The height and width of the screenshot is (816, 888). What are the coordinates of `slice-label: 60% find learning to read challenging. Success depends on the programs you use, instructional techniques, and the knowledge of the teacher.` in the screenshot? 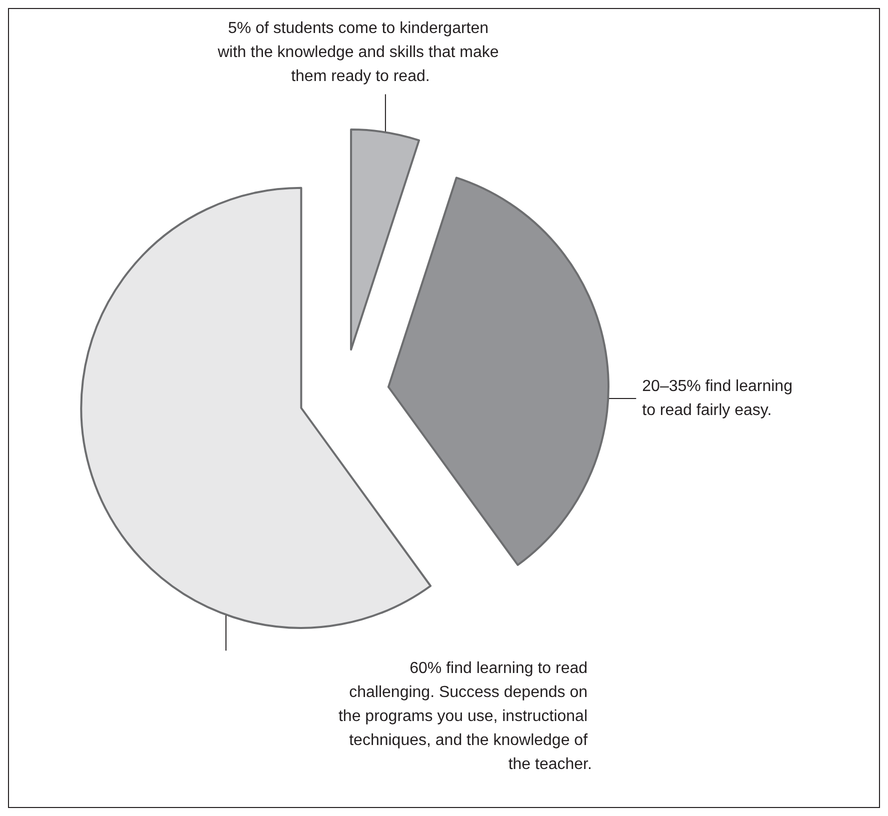 It's located at (465, 717).